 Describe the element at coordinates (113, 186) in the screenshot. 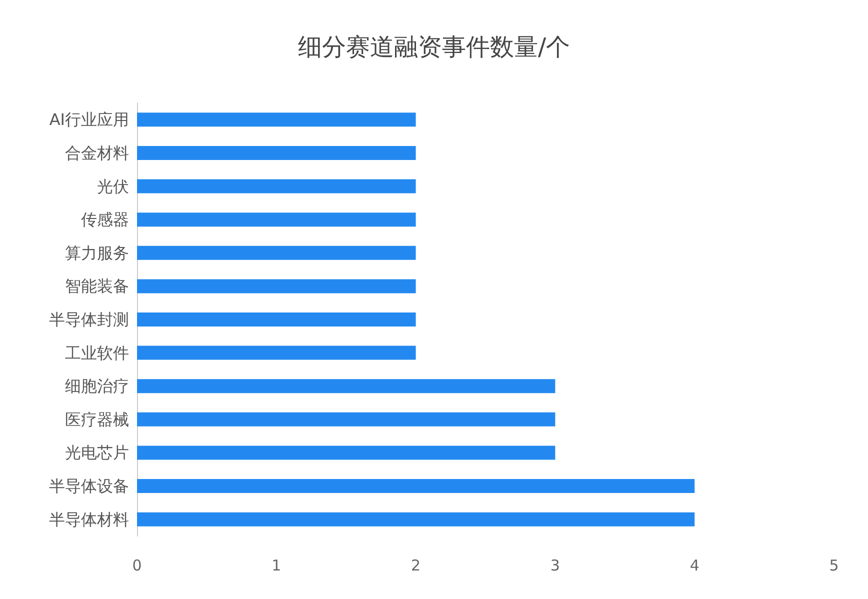

I see `y-tick-label: 光伏` at that location.